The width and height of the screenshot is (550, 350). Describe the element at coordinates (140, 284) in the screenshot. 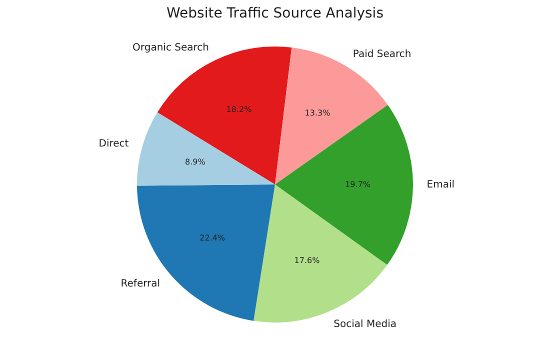

I see `slice-label: Referral` at that location.